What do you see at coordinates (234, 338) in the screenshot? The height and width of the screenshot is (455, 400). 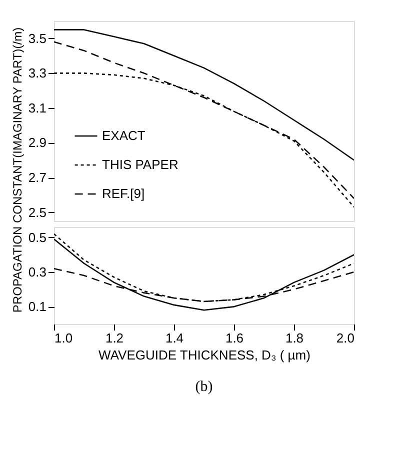 I see `x-tick-label: 1.6` at bounding box center [234, 338].